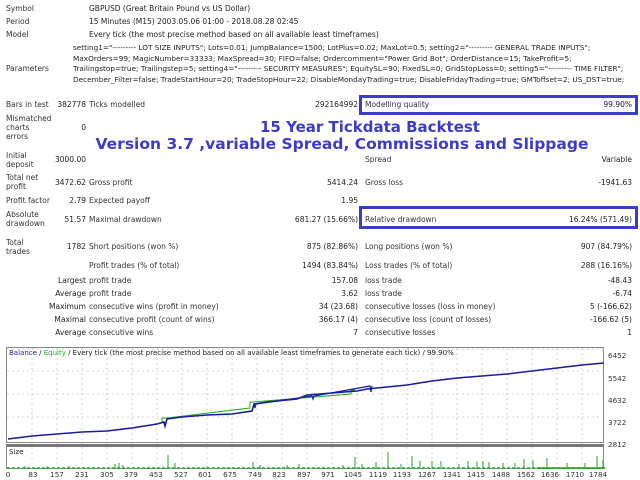  What do you see at coordinates (15, 242) in the screenshot?
I see `total-trades-label-1: Total` at bounding box center [15, 242].